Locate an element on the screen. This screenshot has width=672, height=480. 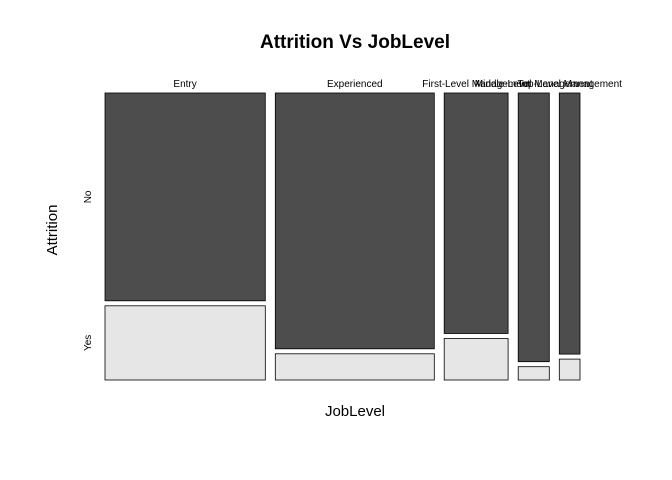
x-tick-entry: Entry is located at coordinates (184, 84).